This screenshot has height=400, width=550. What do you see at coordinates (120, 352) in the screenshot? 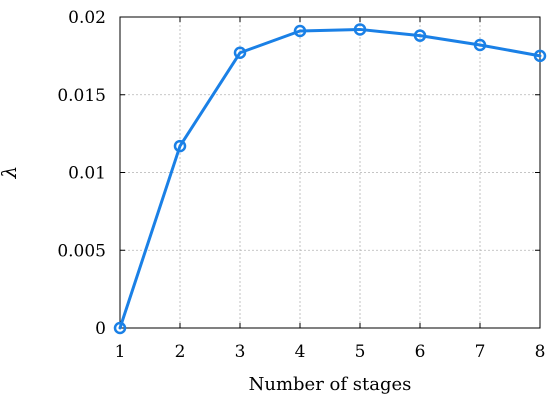
I see `x-tick-label: 1` at bounding box center [120, 352].